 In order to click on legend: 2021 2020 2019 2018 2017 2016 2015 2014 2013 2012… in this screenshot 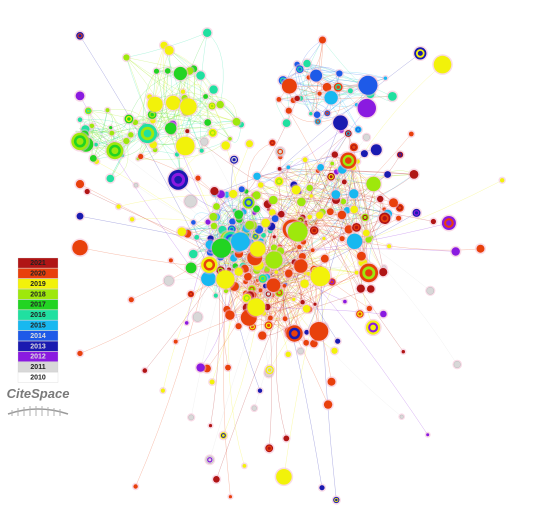, I will do `click(38, 320)`.